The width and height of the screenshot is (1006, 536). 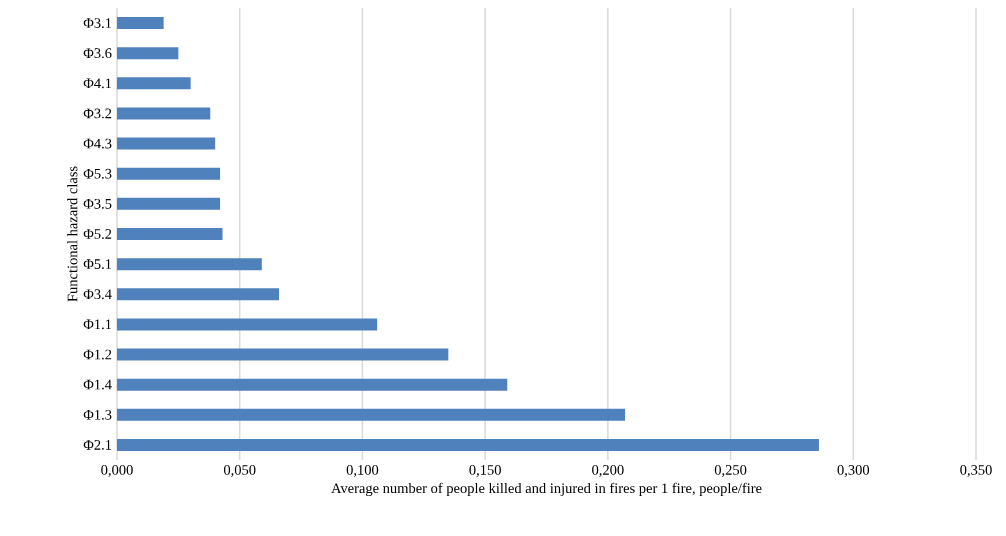 I want to click on y-tick-label: Φ3.6, so click(x=97, y=53).